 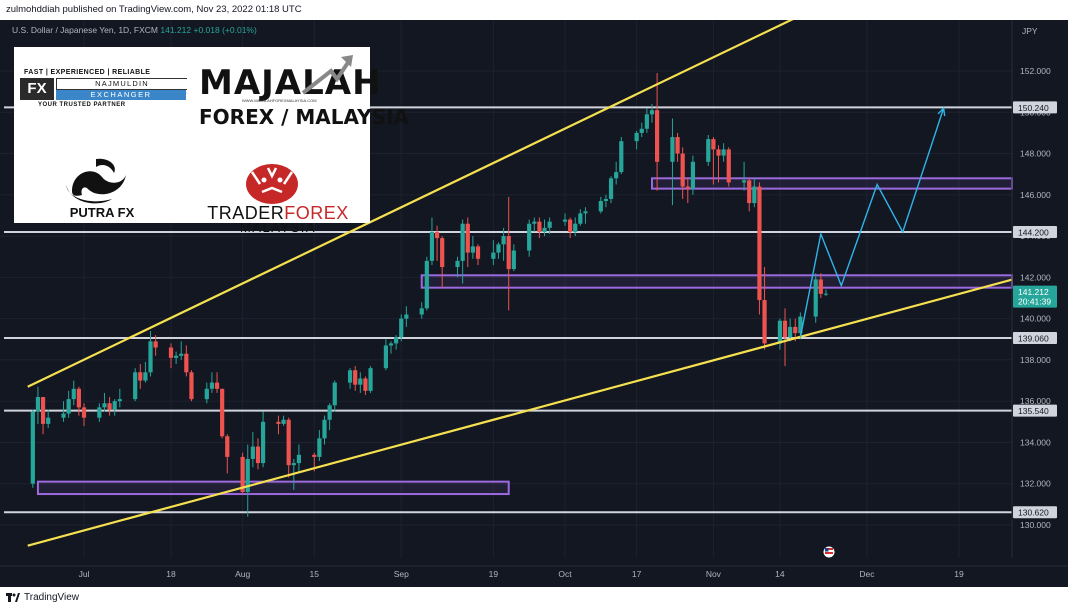 I want to click on flag-canton, so click(x=827, y=550).